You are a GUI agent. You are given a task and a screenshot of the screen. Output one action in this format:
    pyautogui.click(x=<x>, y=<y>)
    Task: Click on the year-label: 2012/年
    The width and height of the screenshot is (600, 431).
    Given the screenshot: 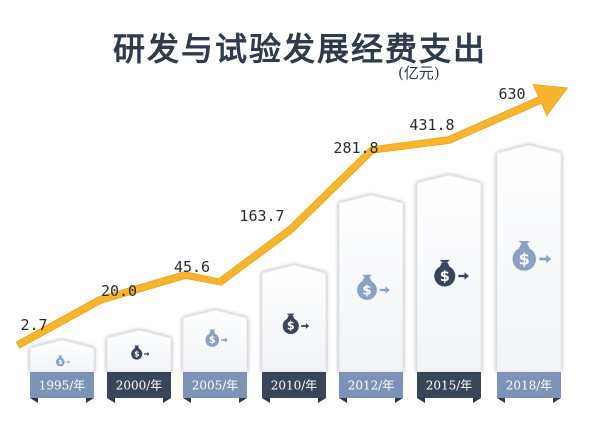 What is the action you would take?
    pyautogui.click(x=371, y=386)
    